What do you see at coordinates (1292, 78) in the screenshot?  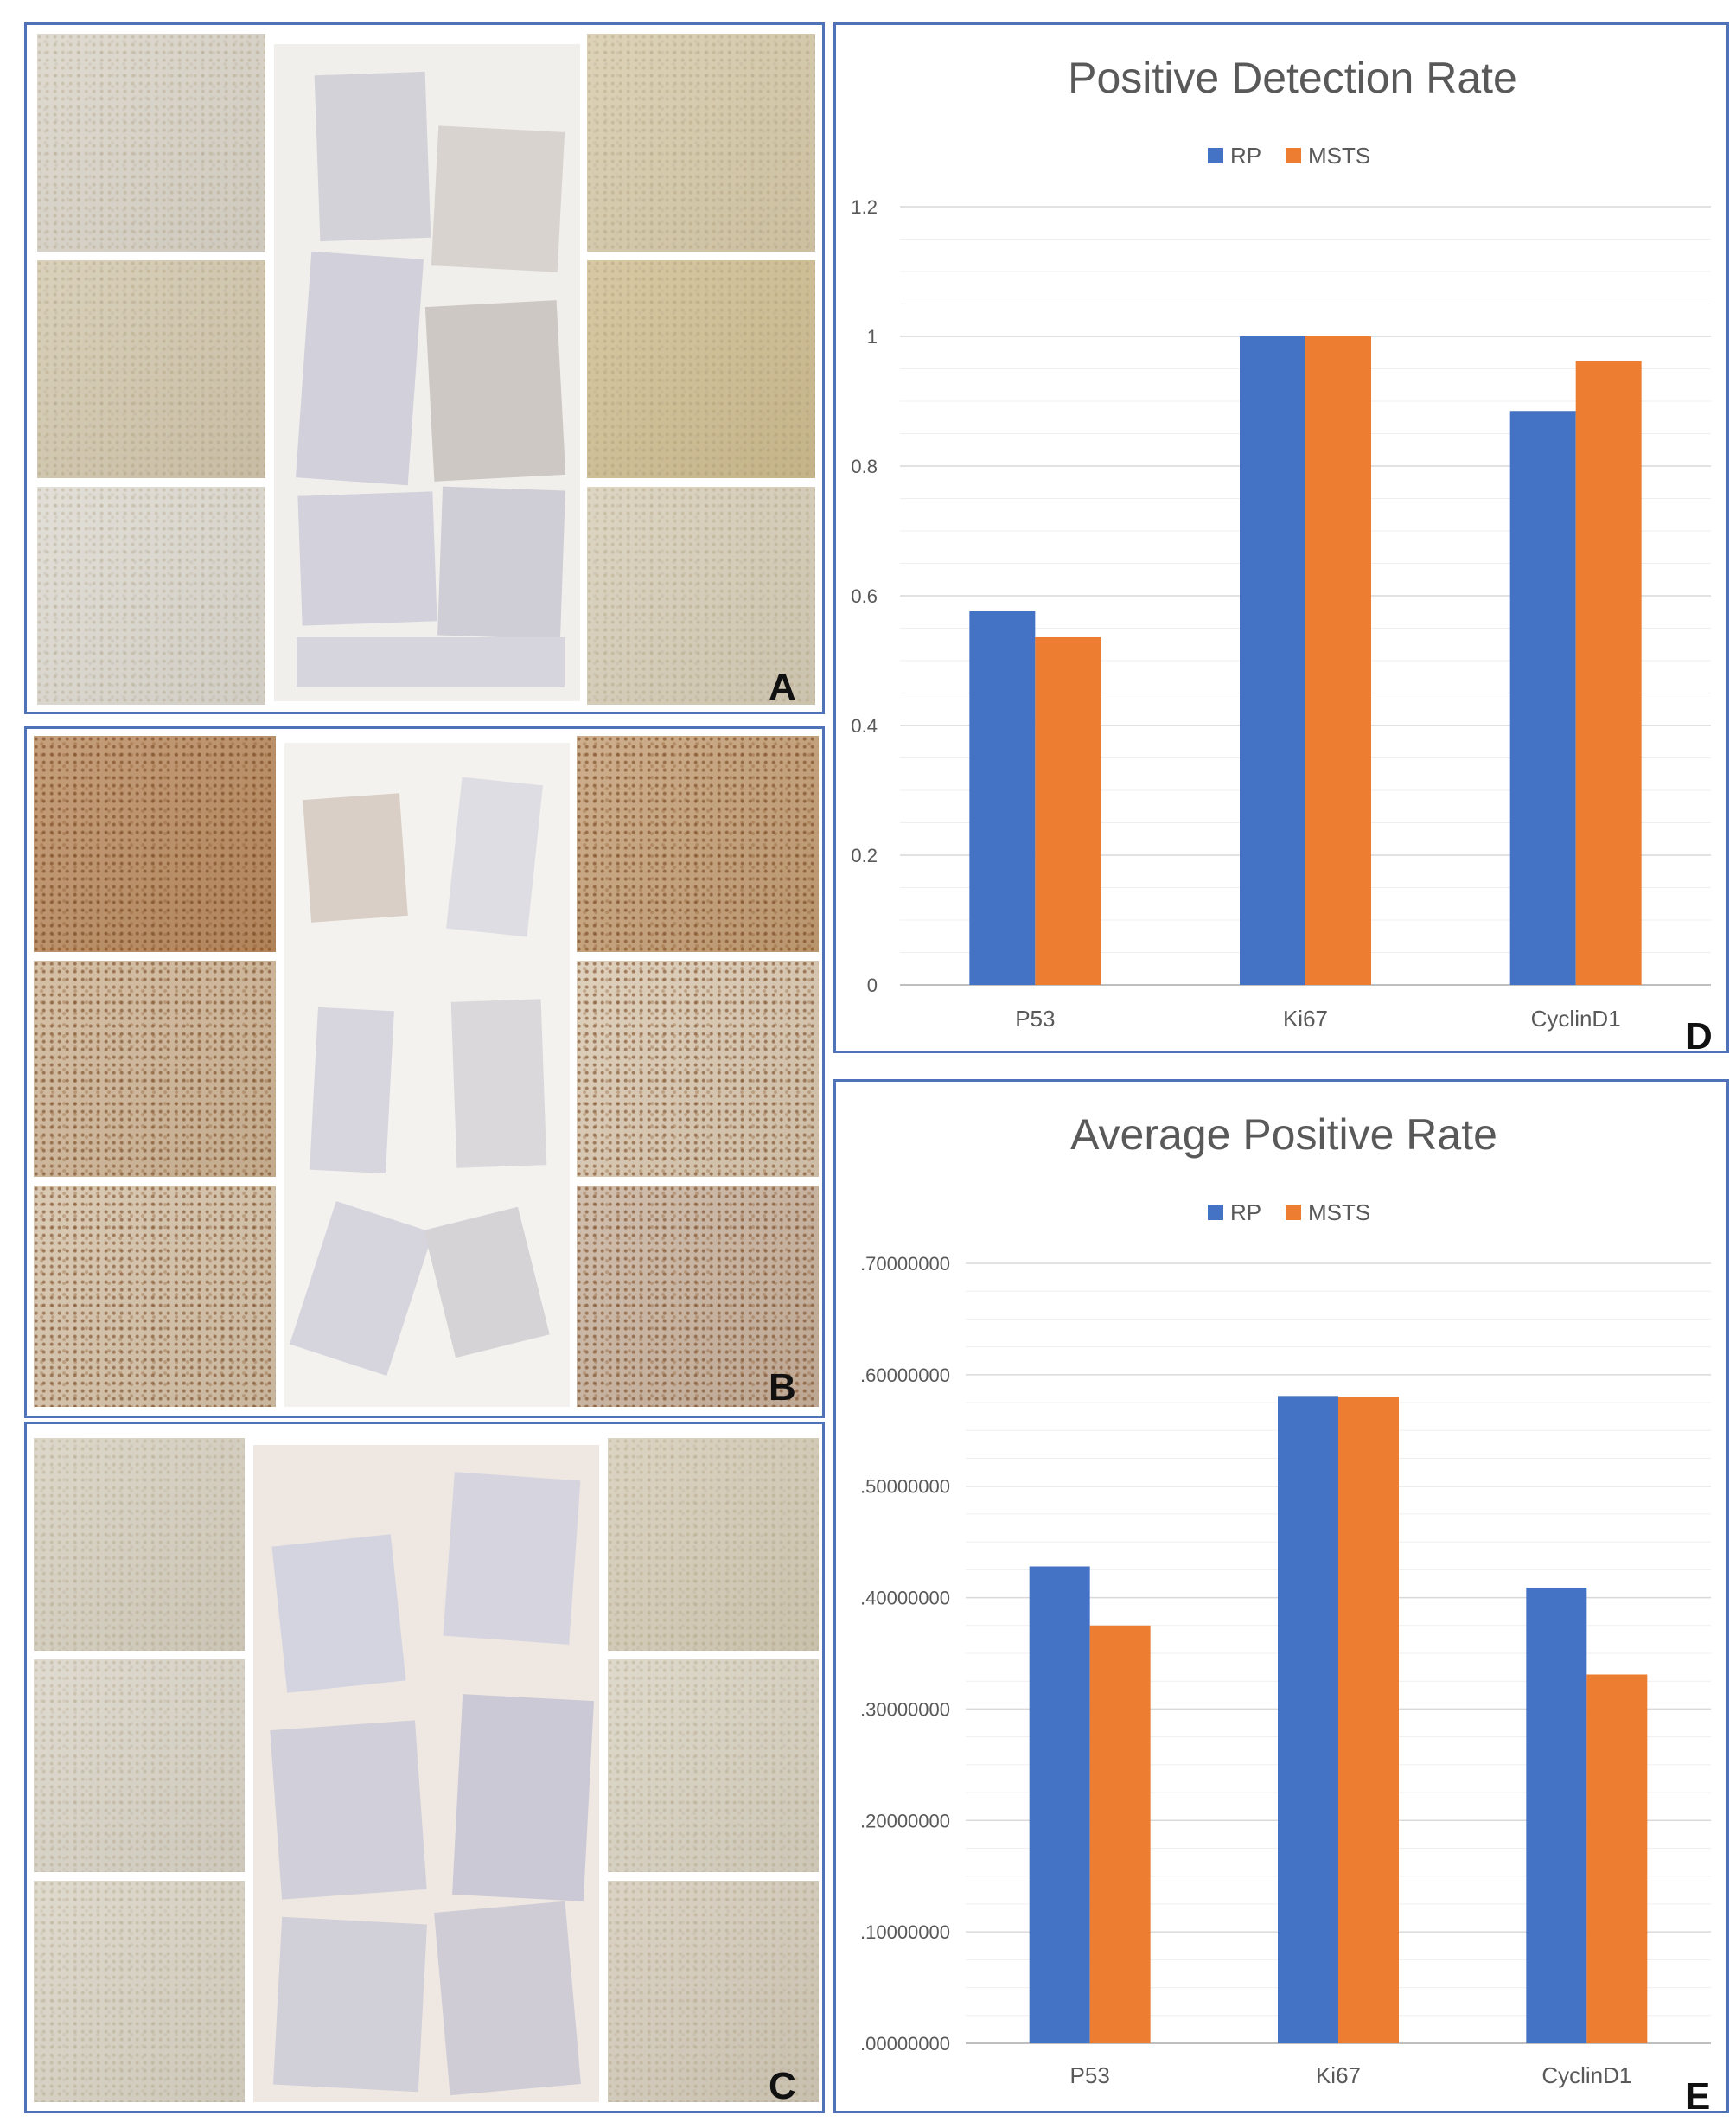 I see `chart-title: Positive Detection Rate` at bounding box center [1292, 78].